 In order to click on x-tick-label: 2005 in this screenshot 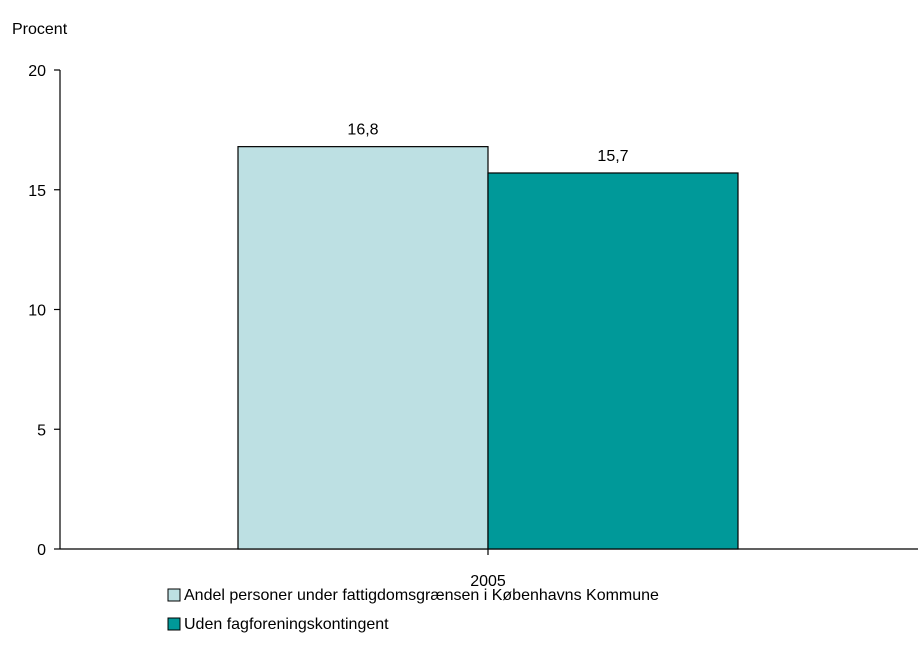, I will do `click(488, 581)`.